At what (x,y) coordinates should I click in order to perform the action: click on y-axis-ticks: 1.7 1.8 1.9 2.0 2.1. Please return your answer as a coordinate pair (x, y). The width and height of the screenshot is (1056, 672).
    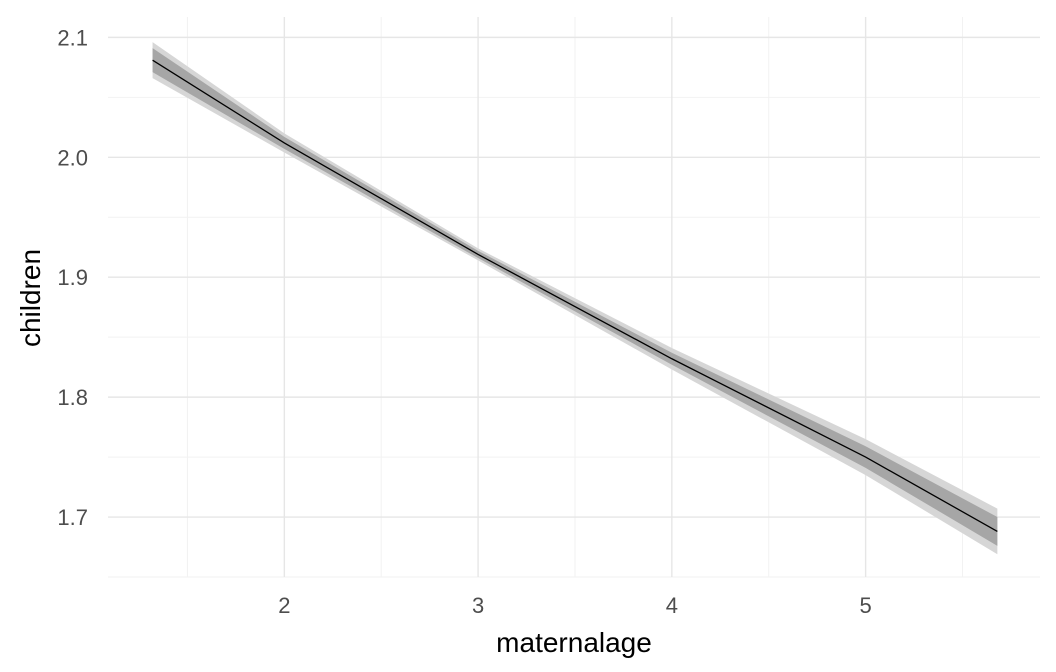
    Looking at the image, I should click on (72, 277).